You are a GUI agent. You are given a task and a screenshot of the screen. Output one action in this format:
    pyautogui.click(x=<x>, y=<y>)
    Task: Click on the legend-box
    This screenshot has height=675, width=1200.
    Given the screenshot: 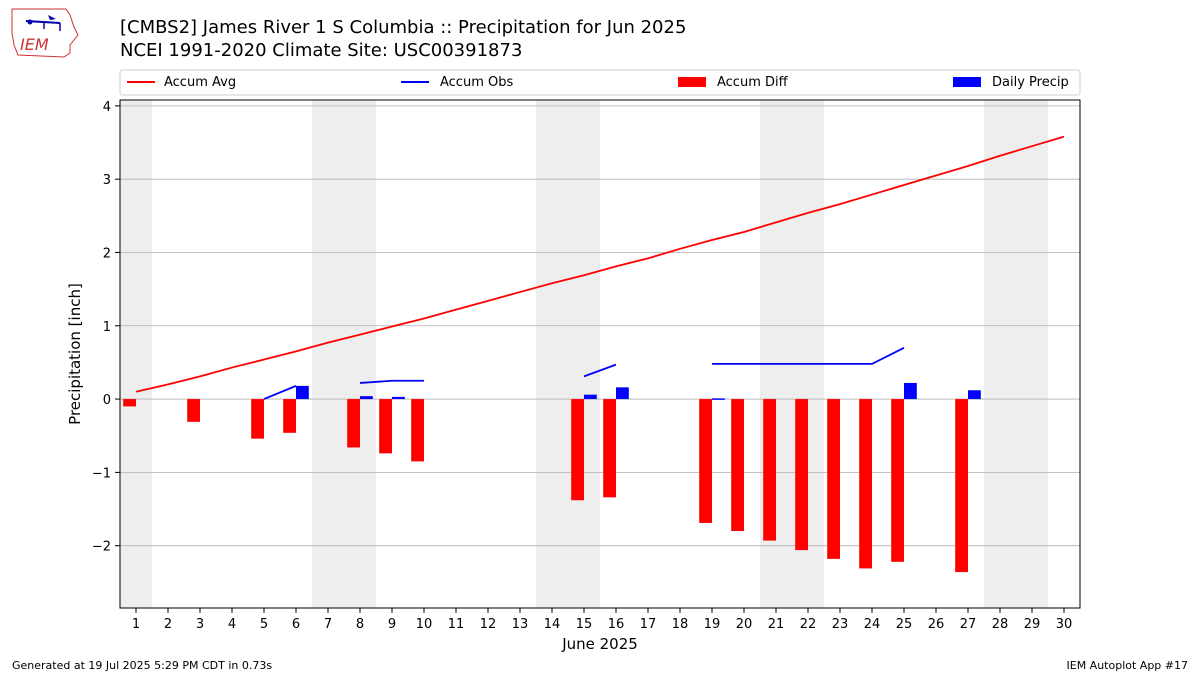 What is the action you would take?
    pyautogui.click(x=600, y=82)
    